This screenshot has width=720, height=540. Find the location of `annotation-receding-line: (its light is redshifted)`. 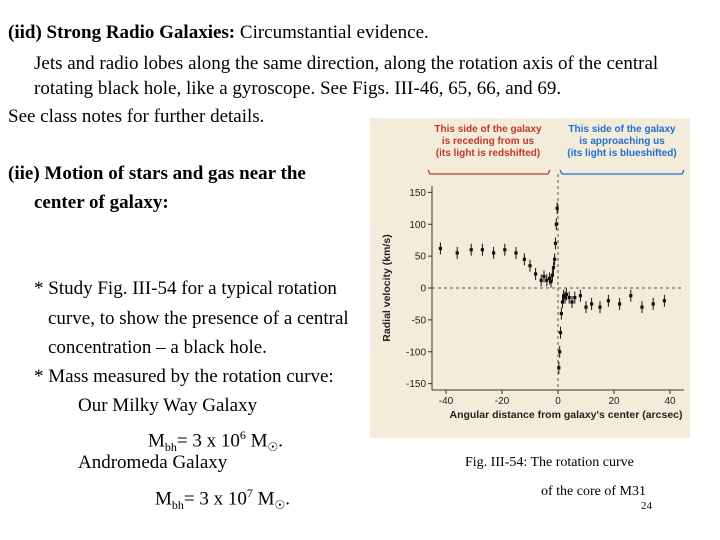

annotation-receding-line: (its light is redshifted) is located at coordinates (488, 153).